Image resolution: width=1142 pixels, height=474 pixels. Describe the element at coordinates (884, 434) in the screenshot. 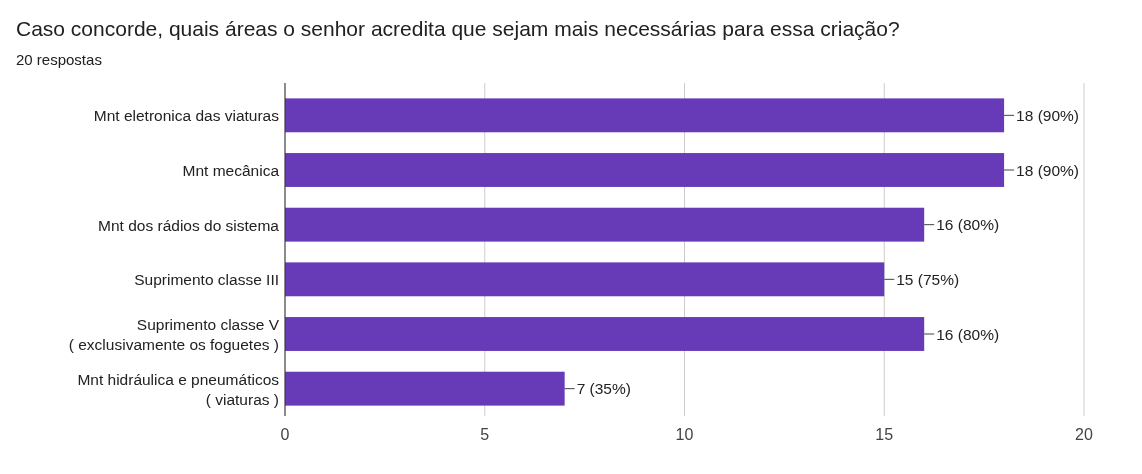

I see `x-tick-label: 15` at that location.